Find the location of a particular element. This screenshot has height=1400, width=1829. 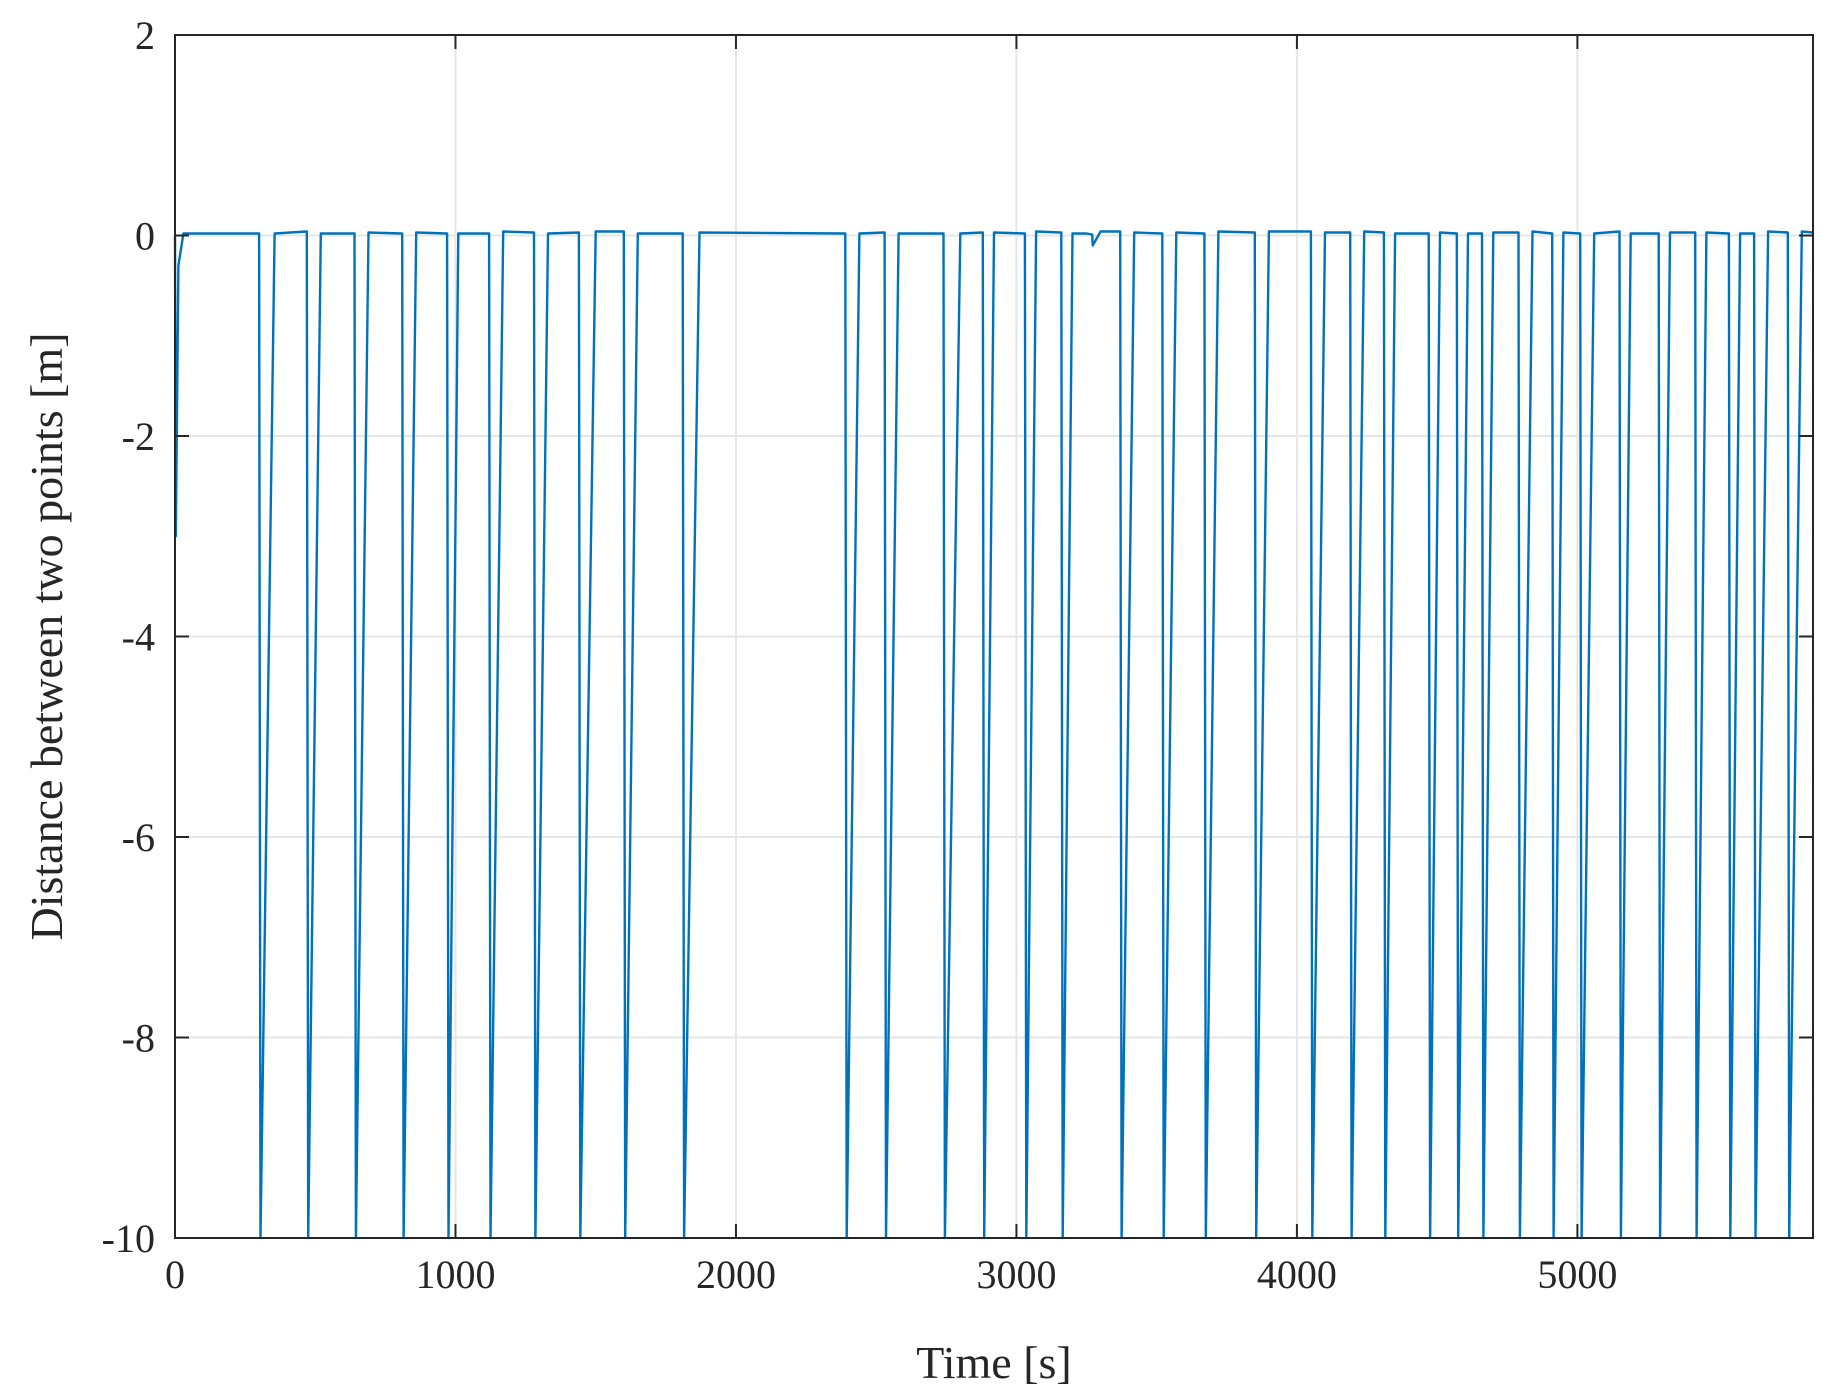

y-tick-label: 0 is located at coordinates (145, 236).